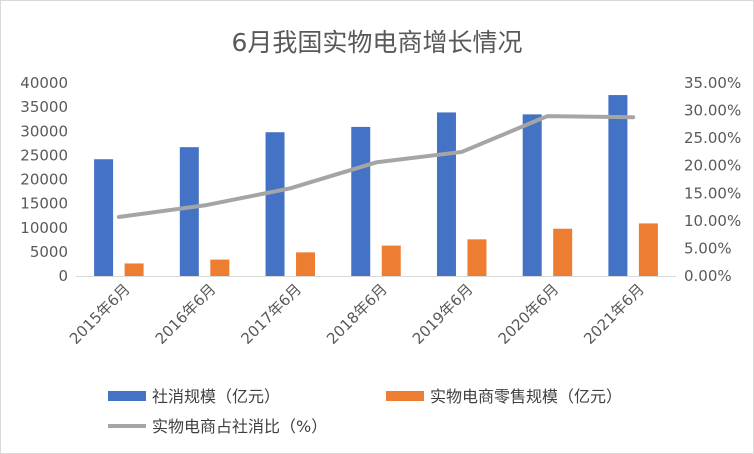 Image resolution: width=754 pixels, height=454 pixels. Describe the element at coordinates (100, 314) in the screenshot. I see `x-tick-label: 2015年6月` at that location.